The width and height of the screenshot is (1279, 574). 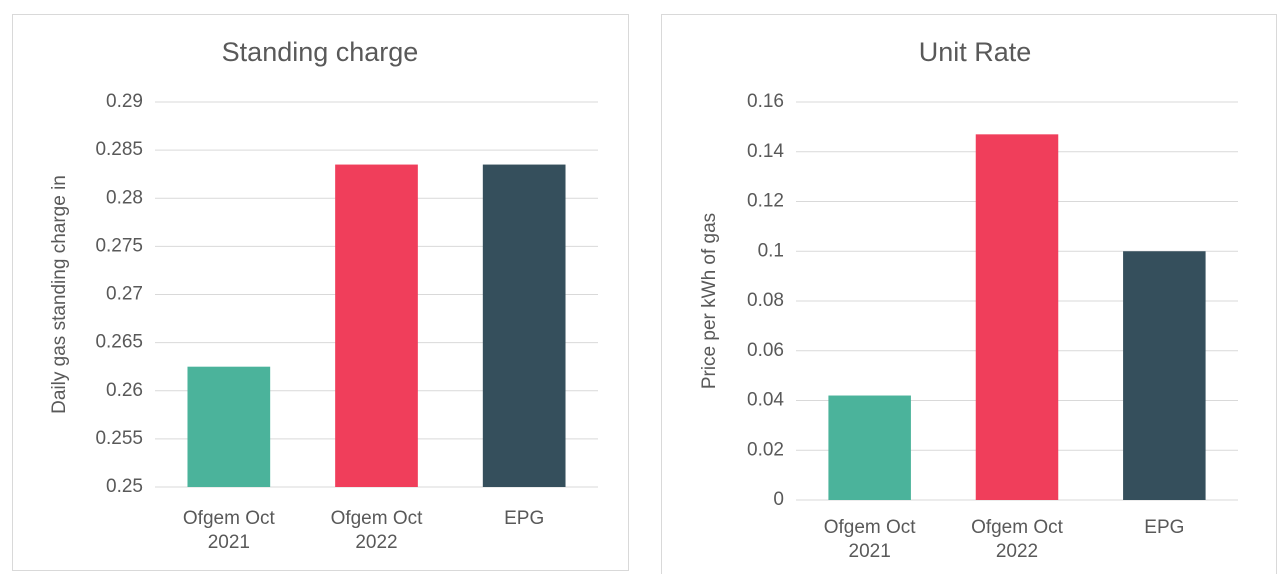 What do you see at coordinates (771, 250) in the screenshot?
I see `y-tick-label: 0.1` at bounding box center [771, 250].